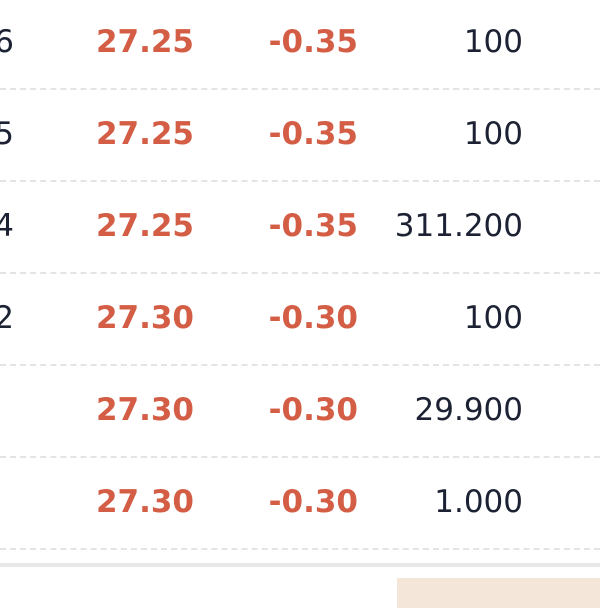 This screenshot has width=600, height=608. Describe the element at coordinates (7, 134) in the screenshot. I see `row-index: 5` at that location.